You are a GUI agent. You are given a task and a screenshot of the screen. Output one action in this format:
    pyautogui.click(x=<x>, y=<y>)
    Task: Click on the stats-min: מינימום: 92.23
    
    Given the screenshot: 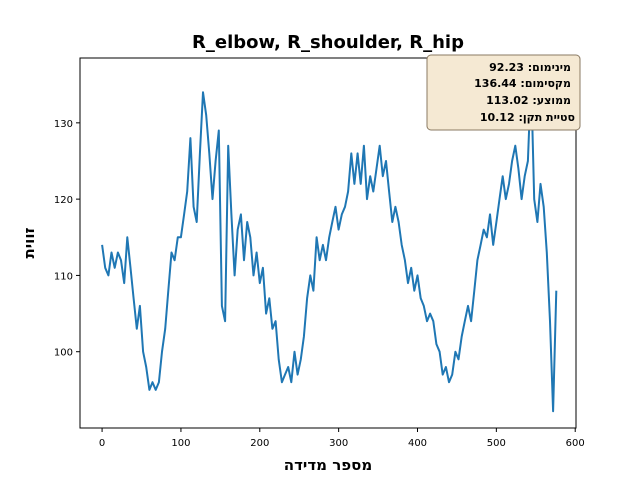 What is the action you would take?
    pyautogui.click(x=530, y=67)
    